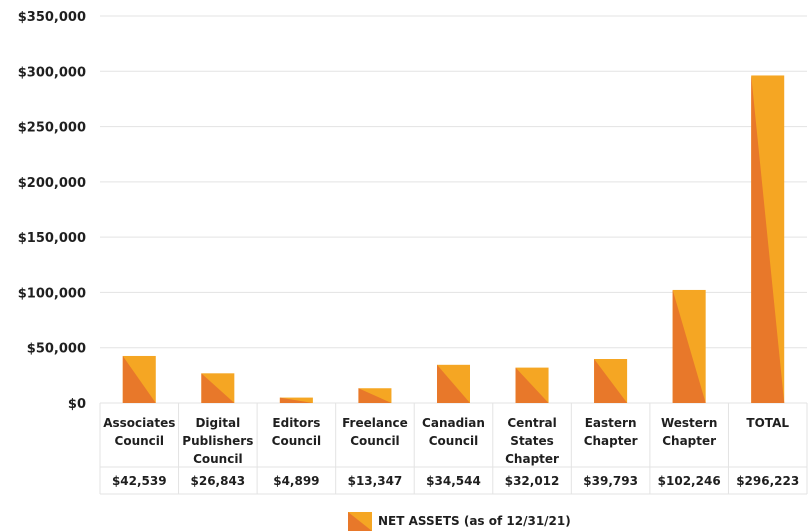 The width and height of the screenshot is (812, 531). Describe the element at coordinates (56, 349) in the screenshot. I see `y-tick-label: $50,000` at that location.